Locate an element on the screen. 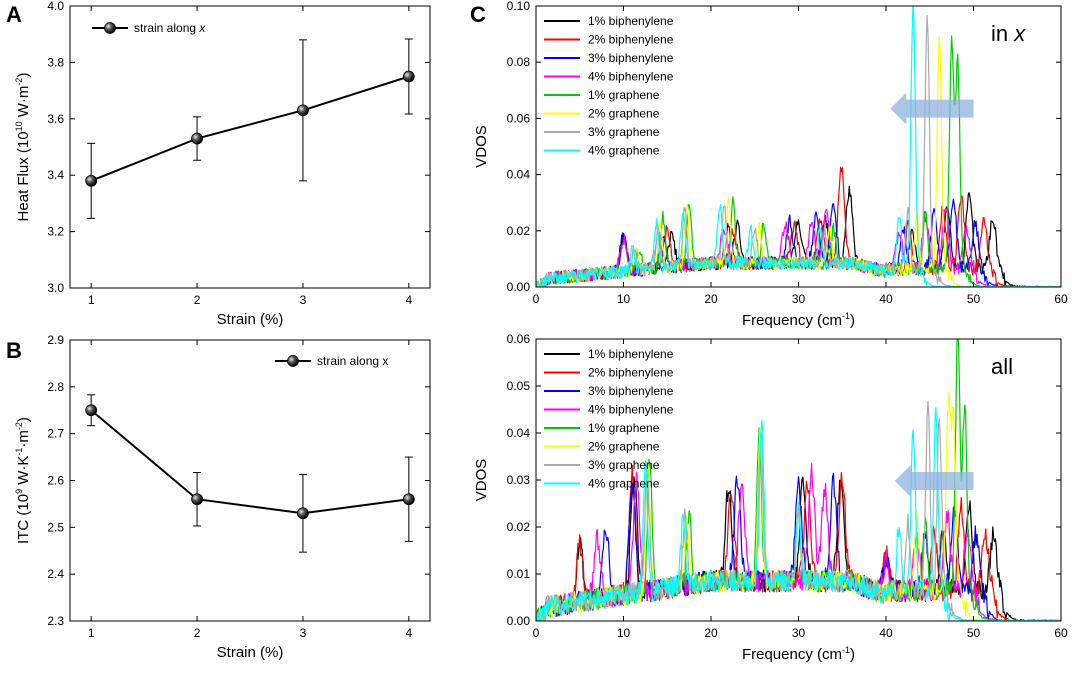 The width and height of the screenshot is (1072, 675). y-axis-title: Heat Flux (1010 W·m-2) is located at coordinates (23, 147).